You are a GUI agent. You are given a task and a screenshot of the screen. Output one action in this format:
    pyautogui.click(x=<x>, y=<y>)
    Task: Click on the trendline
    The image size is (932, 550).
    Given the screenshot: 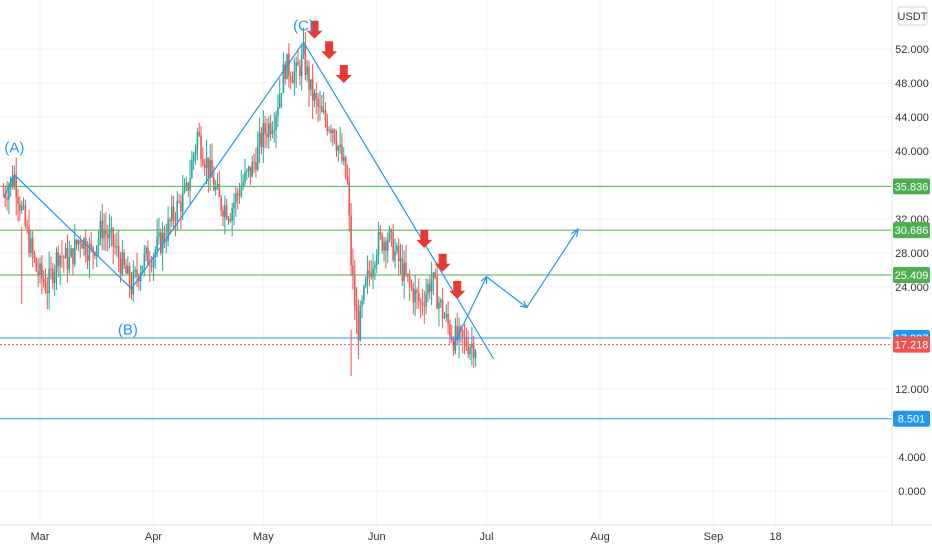 What is the action you would take?
    pyautogui.click(x=153, y=165)
    